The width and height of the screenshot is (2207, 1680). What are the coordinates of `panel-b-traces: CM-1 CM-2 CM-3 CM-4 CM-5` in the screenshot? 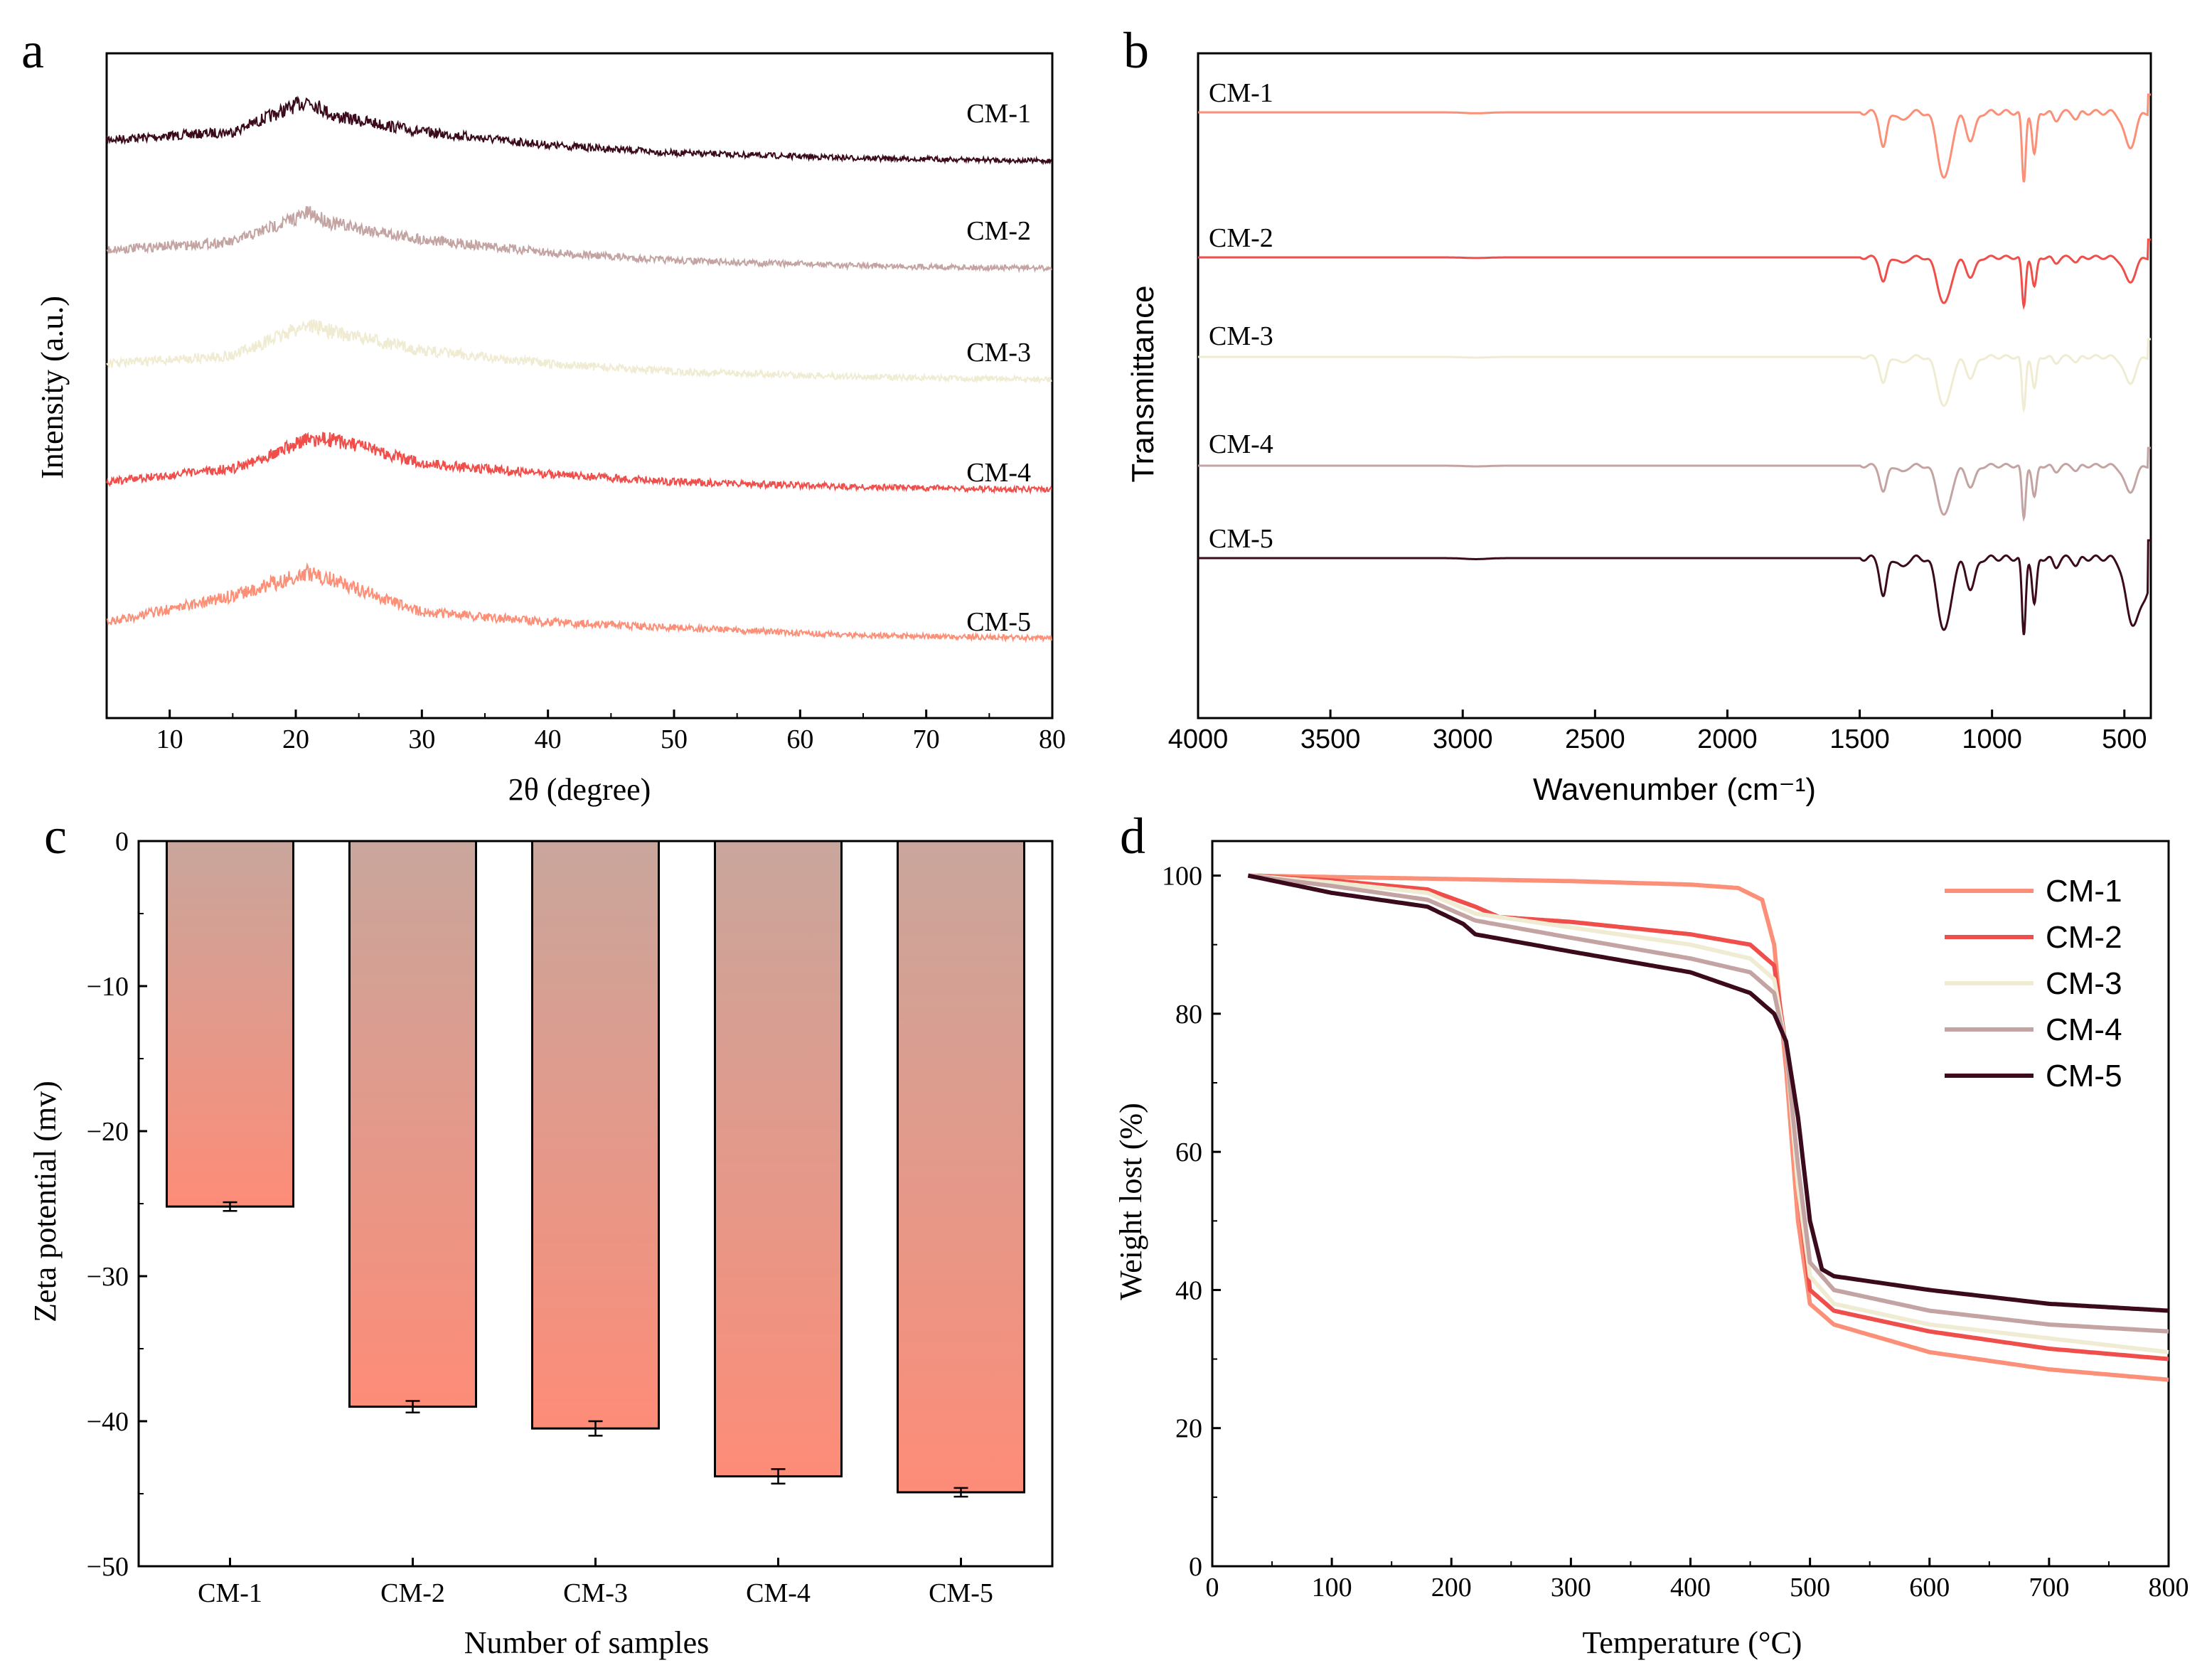 It's located at (1674, 357).